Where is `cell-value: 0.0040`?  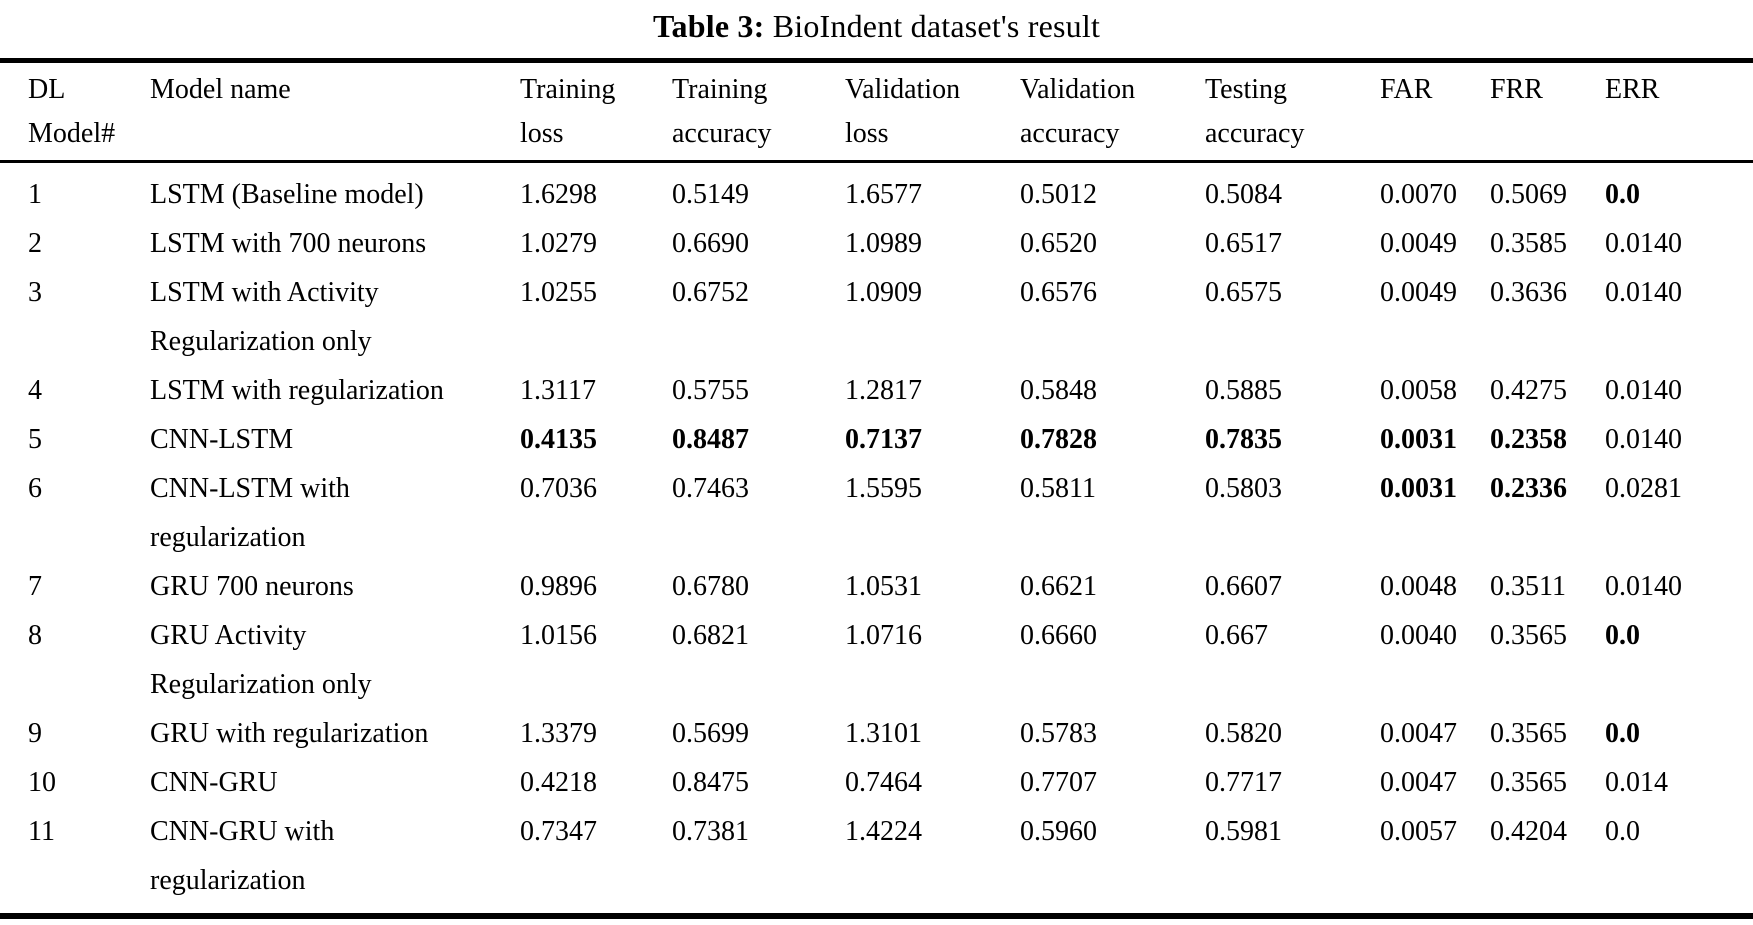 cell-value: 0.0040 is located at coordinates (1418, 635).